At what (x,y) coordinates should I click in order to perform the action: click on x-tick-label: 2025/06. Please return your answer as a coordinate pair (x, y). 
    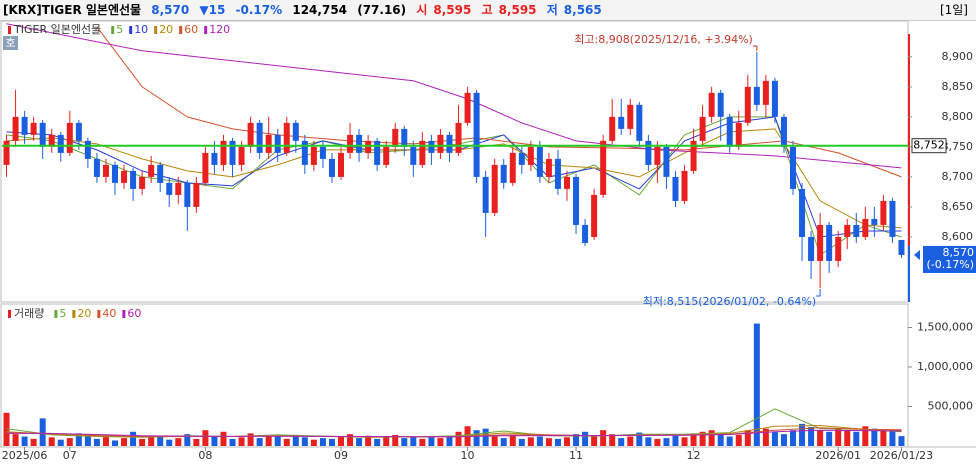
    Looking at the image, I should click on (25, 455).